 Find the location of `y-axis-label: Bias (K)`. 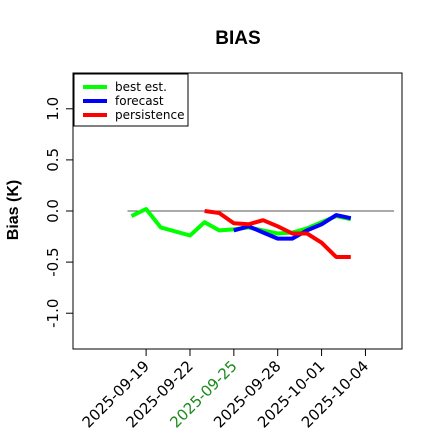

y-axis-label: Bias (K) is located at coordinates (13, 210).